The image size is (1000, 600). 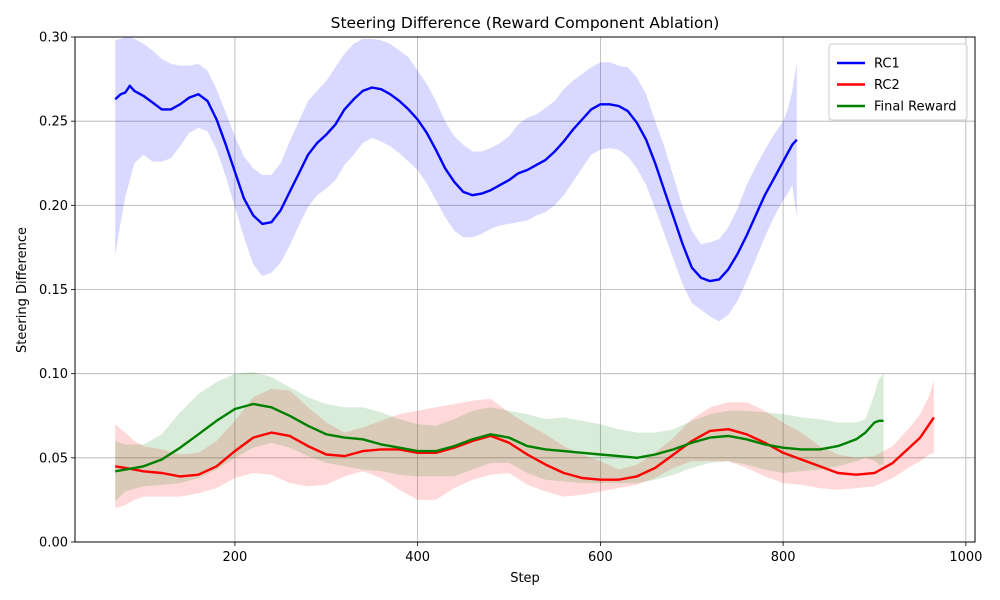 What do you see at coordinates (53, 206) in the screenshot?
I see `y-tick-label: 0.20` at bounding box center [53, 206].